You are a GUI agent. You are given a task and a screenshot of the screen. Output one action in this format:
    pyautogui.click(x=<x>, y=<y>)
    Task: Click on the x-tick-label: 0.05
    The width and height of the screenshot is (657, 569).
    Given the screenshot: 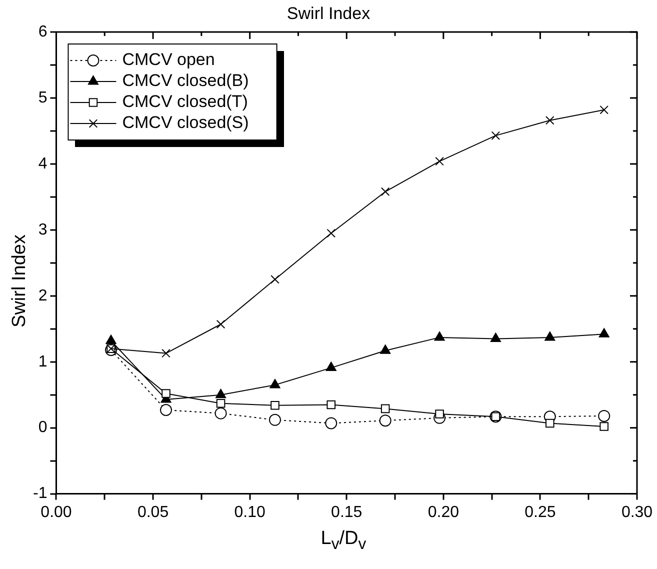 What is the action you would take?
    pyautogui.click(x=153, y=512)
    